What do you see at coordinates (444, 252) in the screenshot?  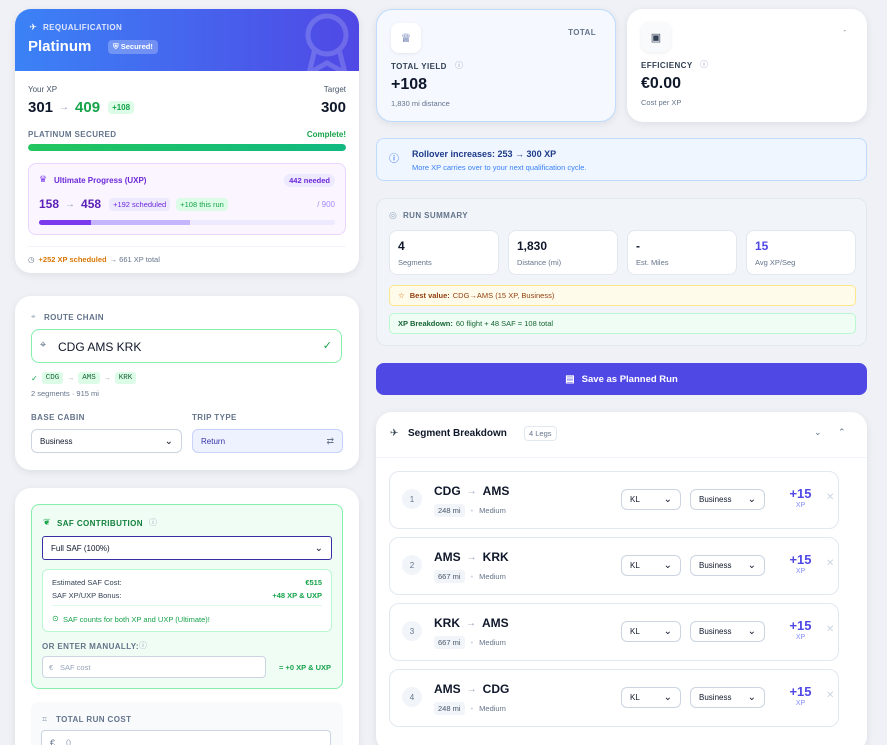 I see `stat-segments: 4 Segments` at bounding box center [444, 252].